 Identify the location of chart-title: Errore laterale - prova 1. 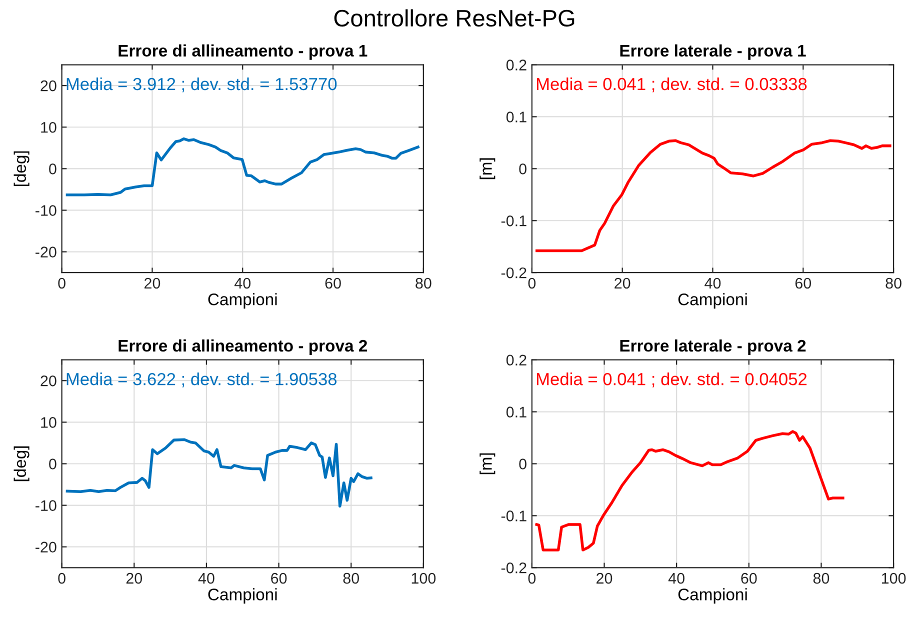
(713, 52).